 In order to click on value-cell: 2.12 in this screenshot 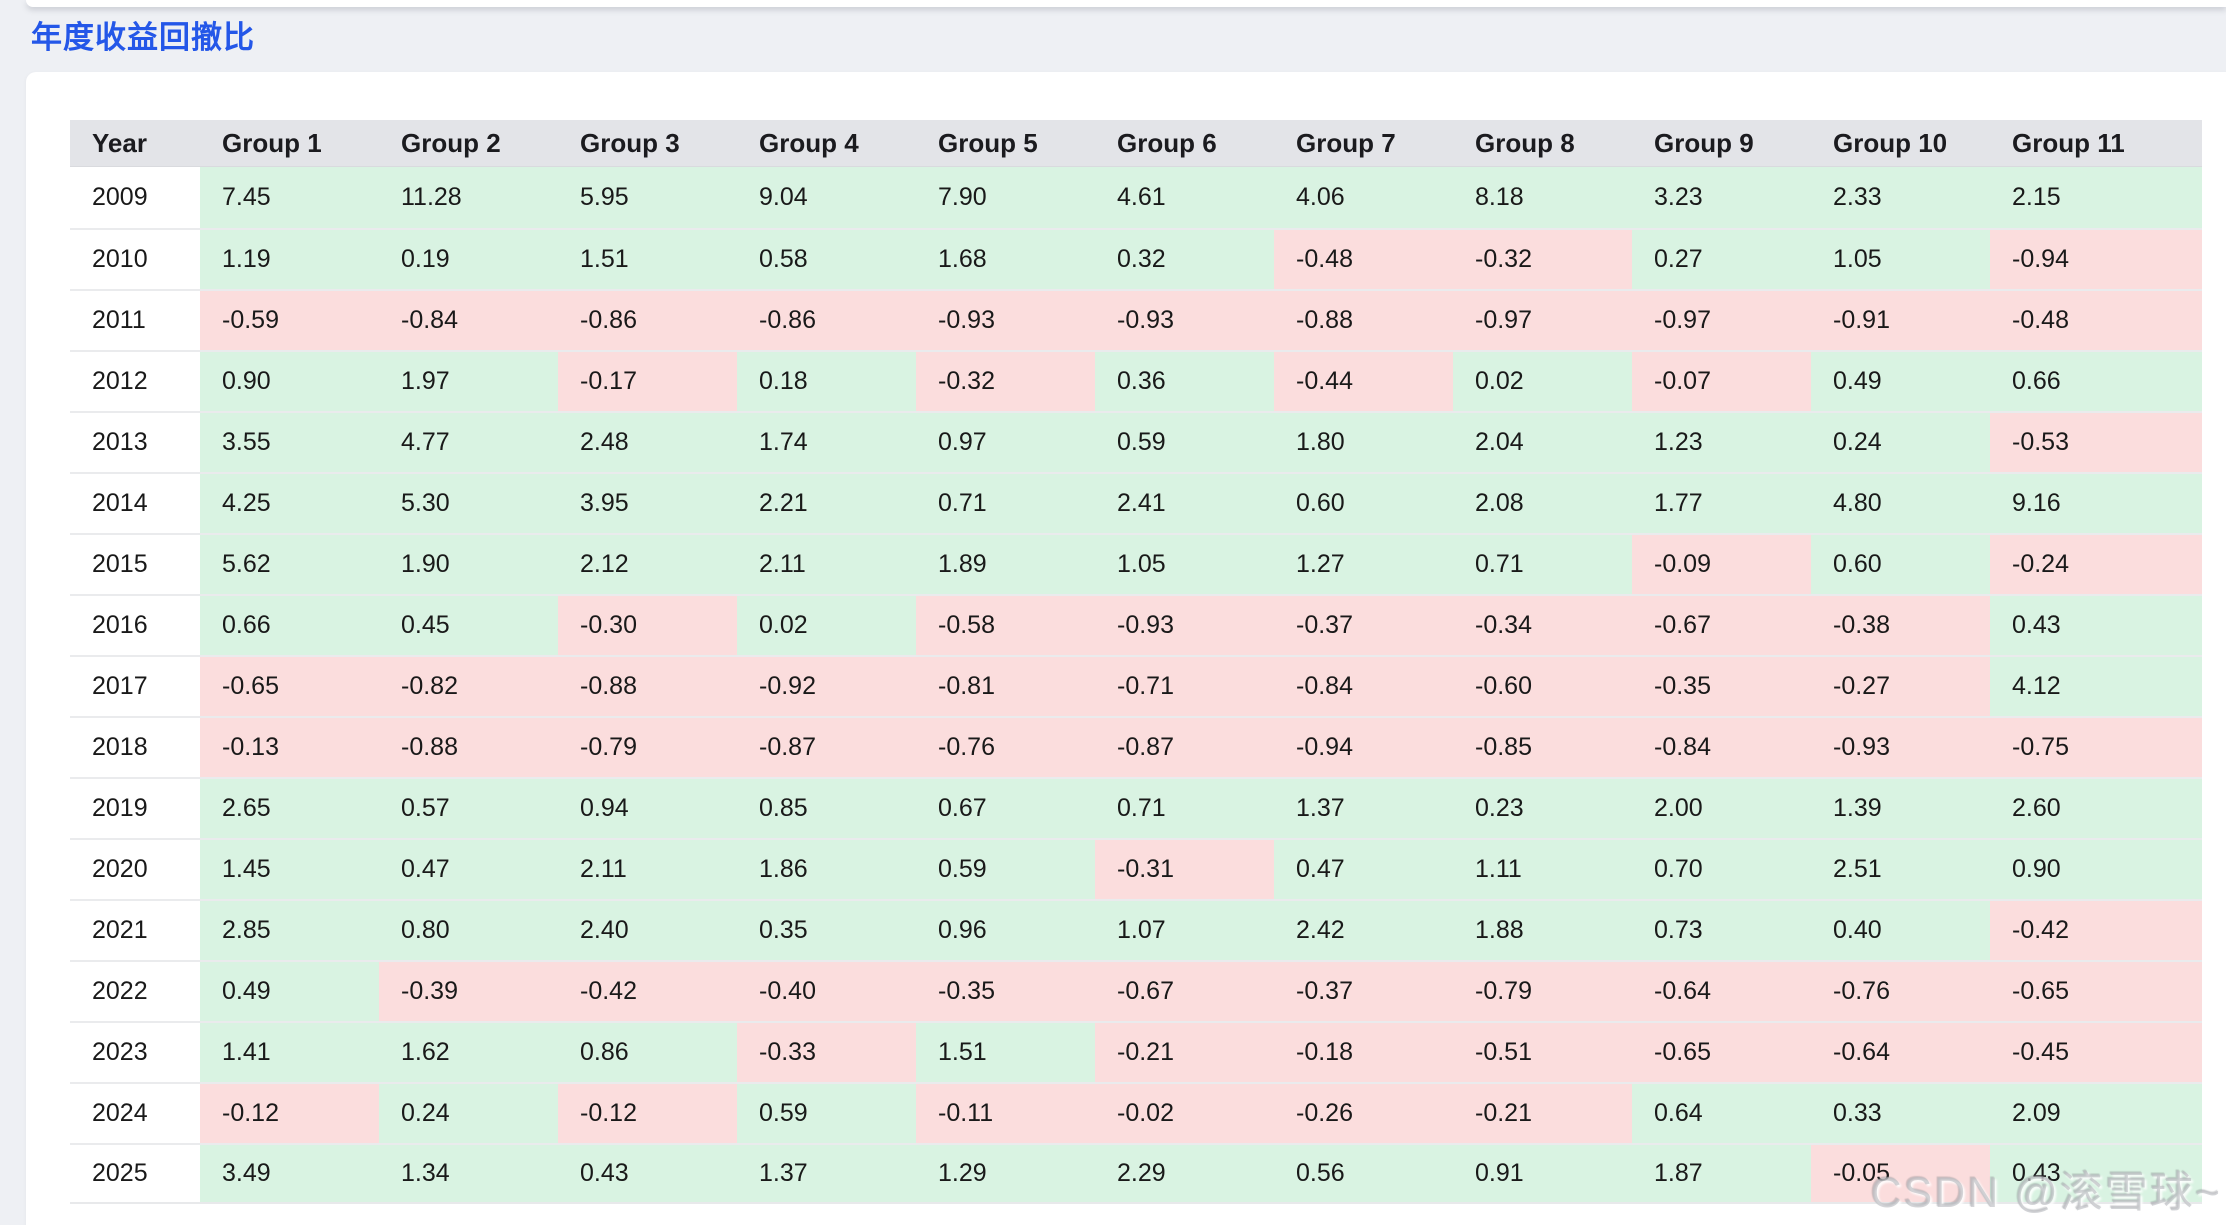, I will do `click(647, 563)`.